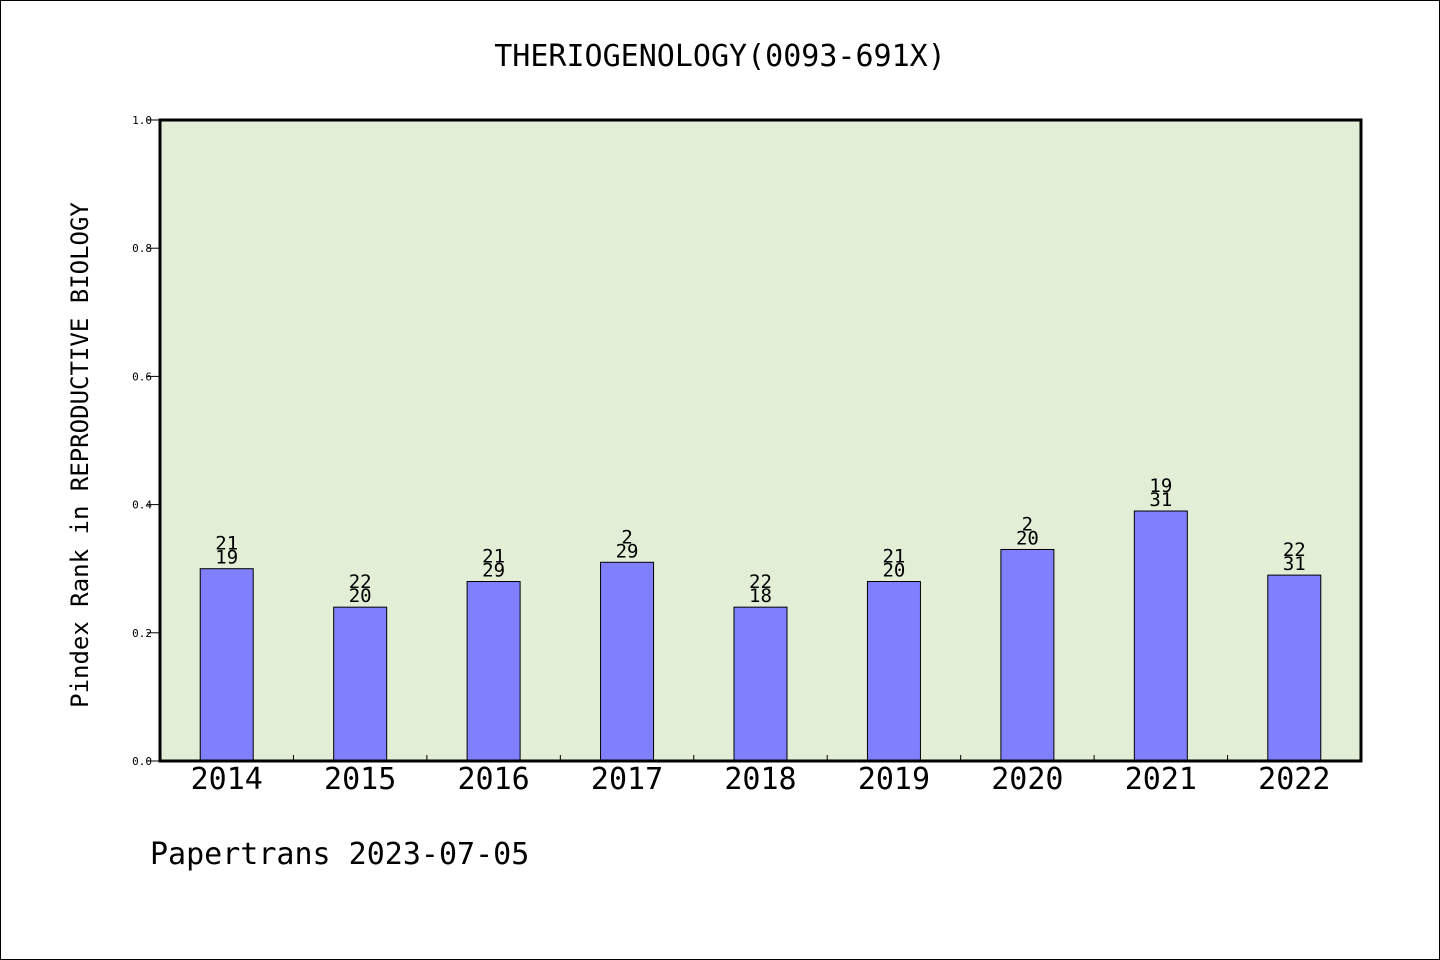 The width and height of the screenshot is (1440, 960). I want to click on y-tick-label: 0.0, so click(142, 761).